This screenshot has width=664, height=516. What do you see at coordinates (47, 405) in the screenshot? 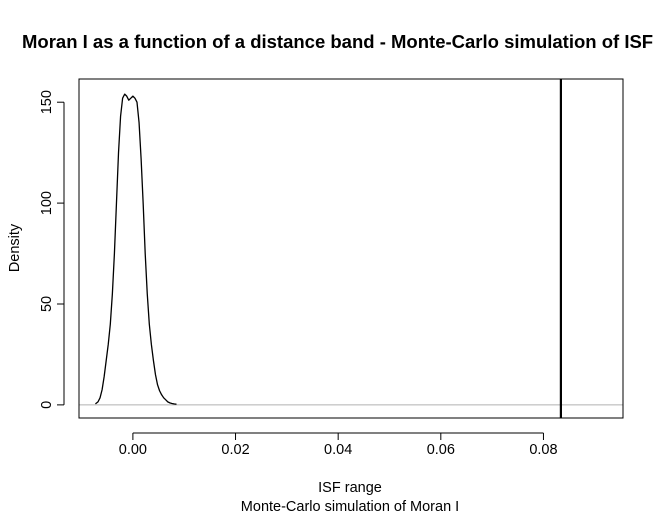
I see `y-tick-label: 0` at bounding box center [47, 405].